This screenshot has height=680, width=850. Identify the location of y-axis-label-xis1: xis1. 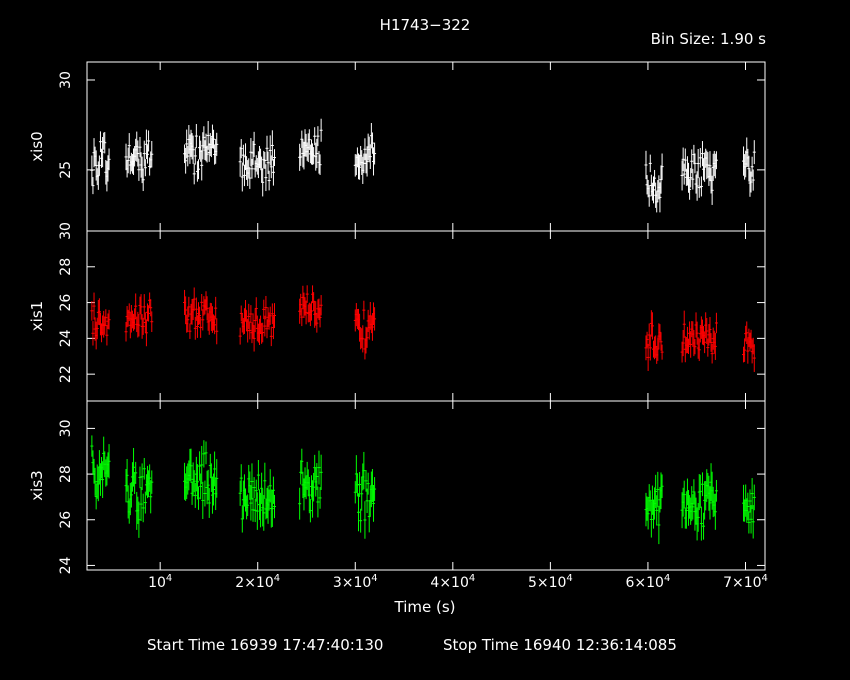
(37, 316).